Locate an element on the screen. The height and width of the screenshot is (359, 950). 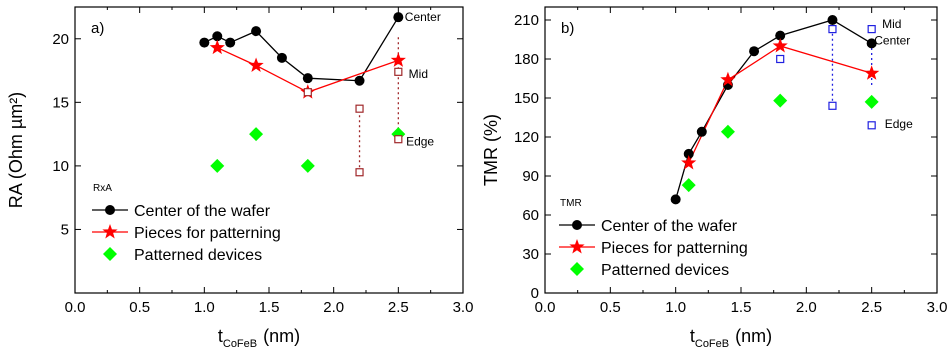
y-axis-label: RA (Ohm µm²) is located at coordinates (16, 150).